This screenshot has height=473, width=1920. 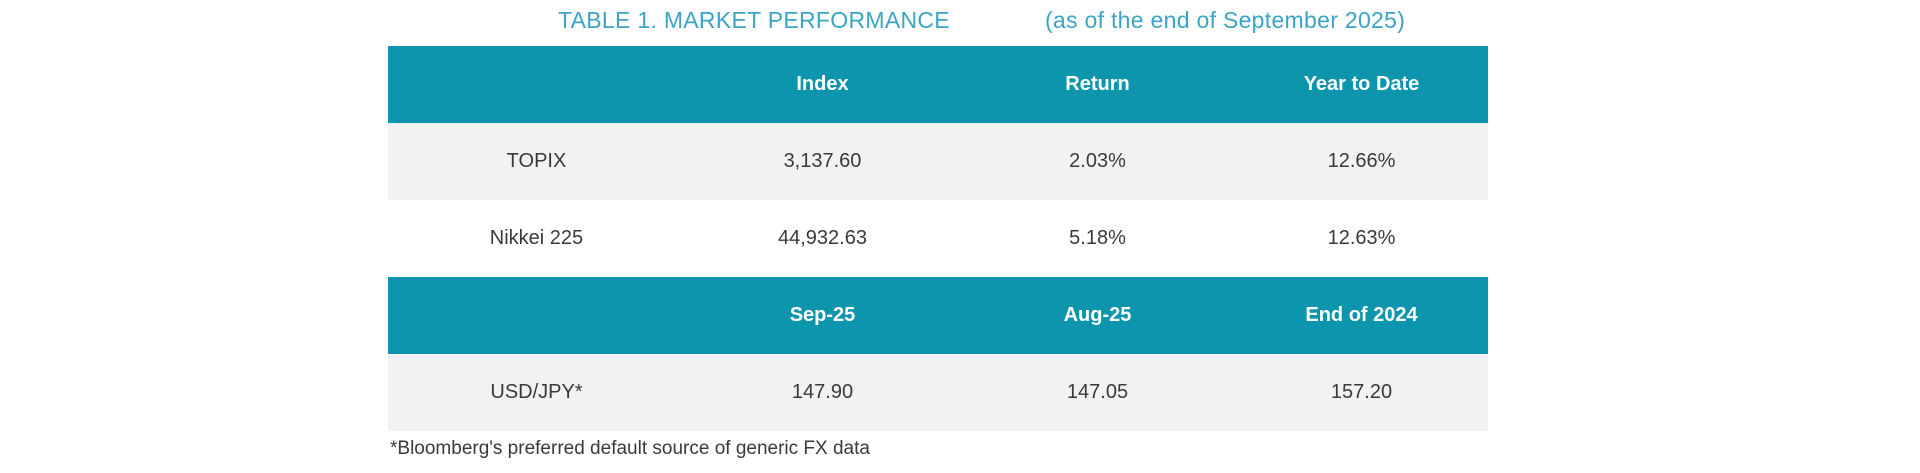 I want to click on table-title-date-suffix: (as of the end of September 2025), so click(x=1225, y=20).